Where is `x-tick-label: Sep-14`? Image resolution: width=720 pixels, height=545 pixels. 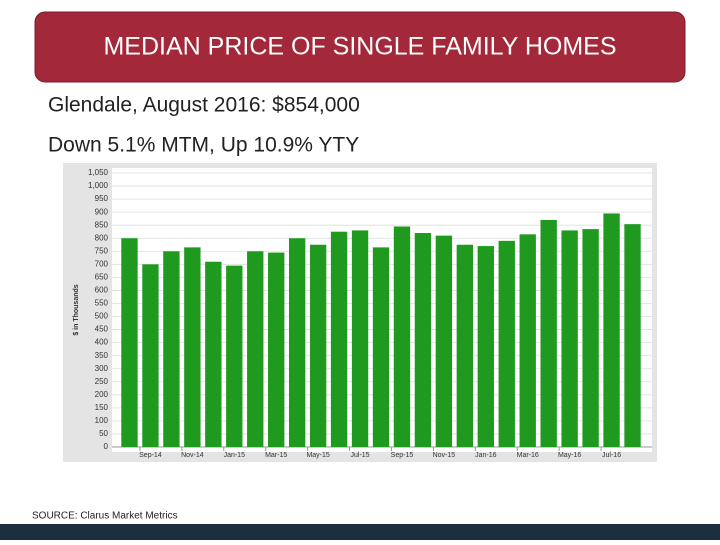 x-tick-label: Sep-14 is located at coordinates (150, 455).